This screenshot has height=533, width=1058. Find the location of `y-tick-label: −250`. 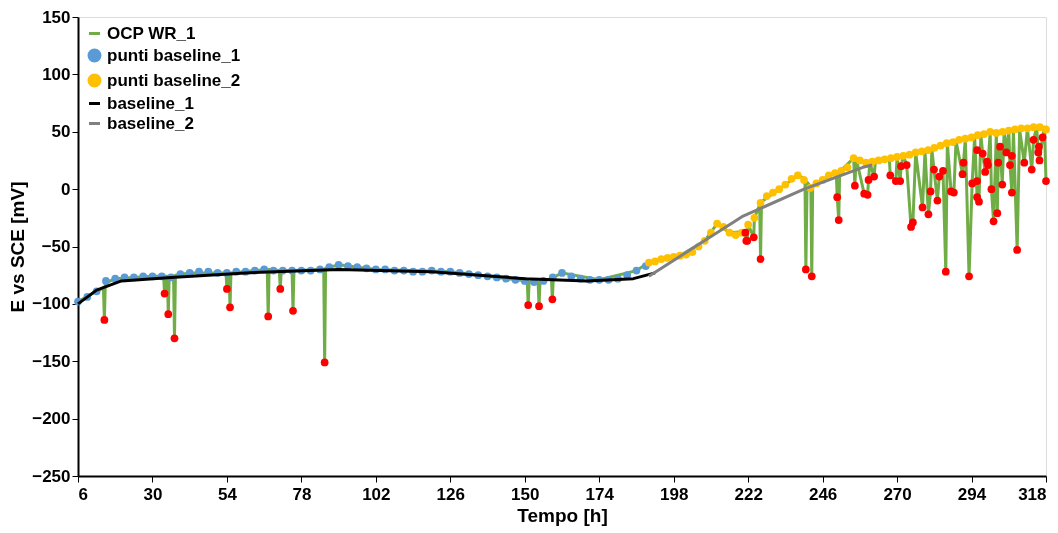

y-tick-label: −250 is located at coordinates (51, 476).